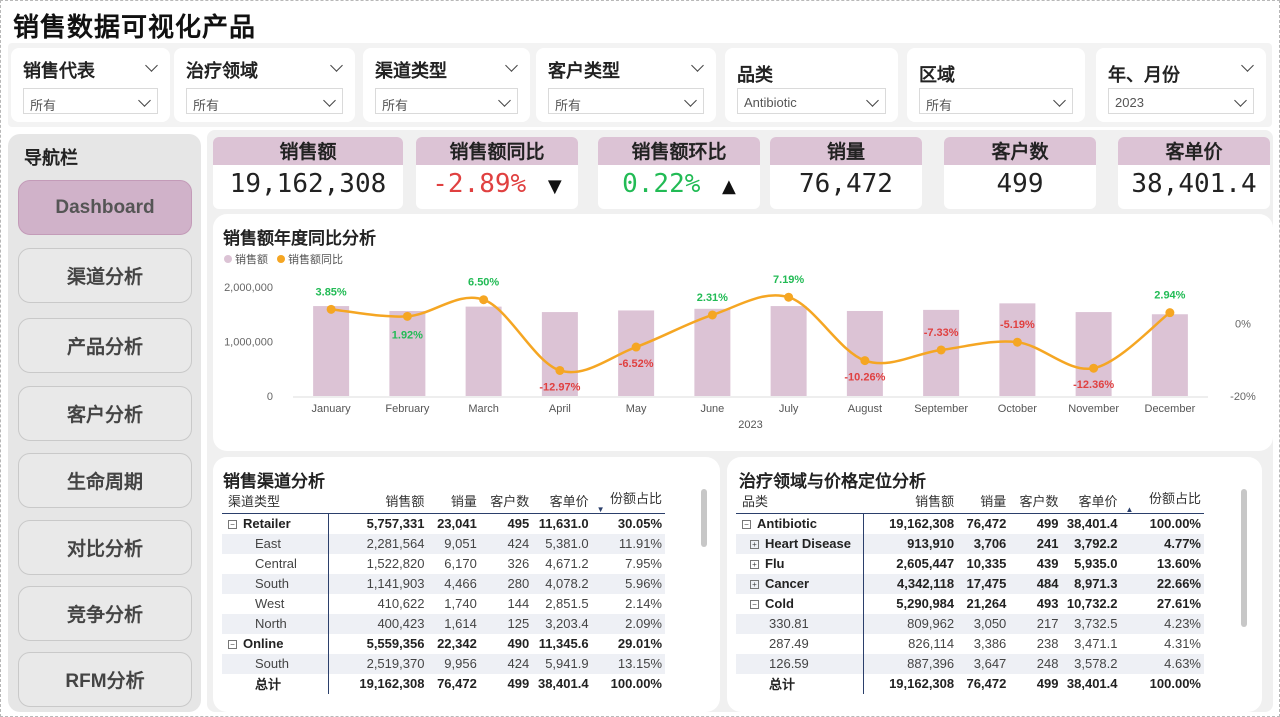  What do you see at coordinates (443, 603) in the screenshot?
I see `table-row: West 410,622 1,740 144 2,851.5 2.14%` at bounding box center [443, 603].